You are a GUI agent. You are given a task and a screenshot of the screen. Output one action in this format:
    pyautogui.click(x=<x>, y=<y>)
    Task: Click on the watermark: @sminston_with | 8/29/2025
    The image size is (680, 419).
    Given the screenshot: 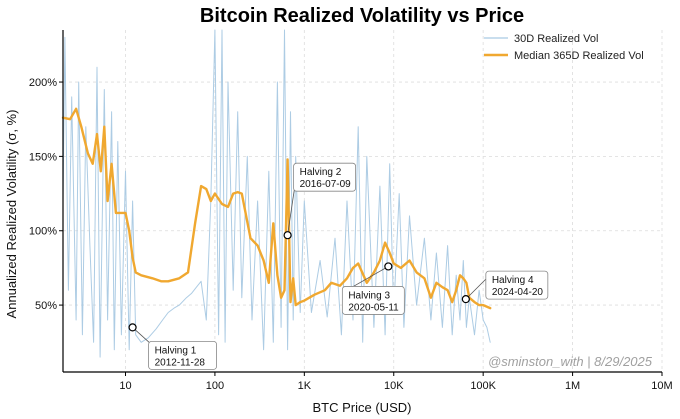 What is the action you would take?
    pyautogui.click(x=570, y=361)
    